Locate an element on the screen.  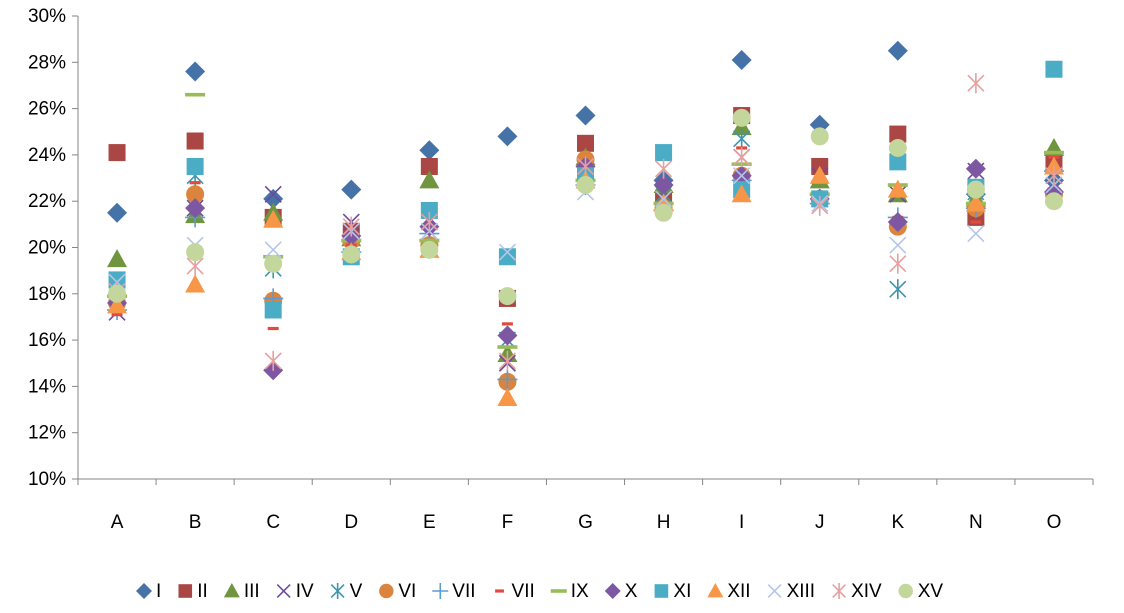
y-tick-label: 18% is located at coordinates (47, 294).